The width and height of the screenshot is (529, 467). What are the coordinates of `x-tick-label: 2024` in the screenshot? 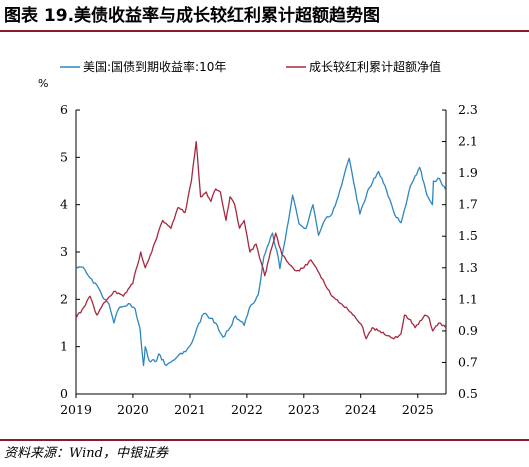 It's located at (361, 409).